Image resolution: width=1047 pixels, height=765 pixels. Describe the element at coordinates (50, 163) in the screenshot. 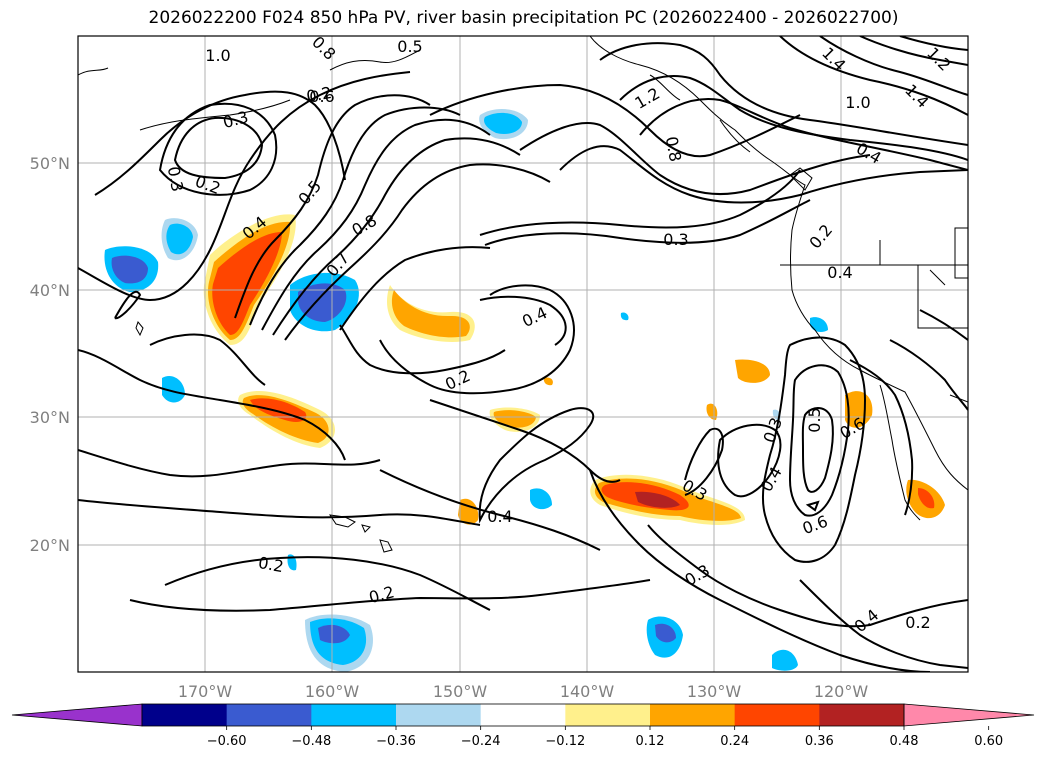

I see `lat-label: 50°N` at that location.